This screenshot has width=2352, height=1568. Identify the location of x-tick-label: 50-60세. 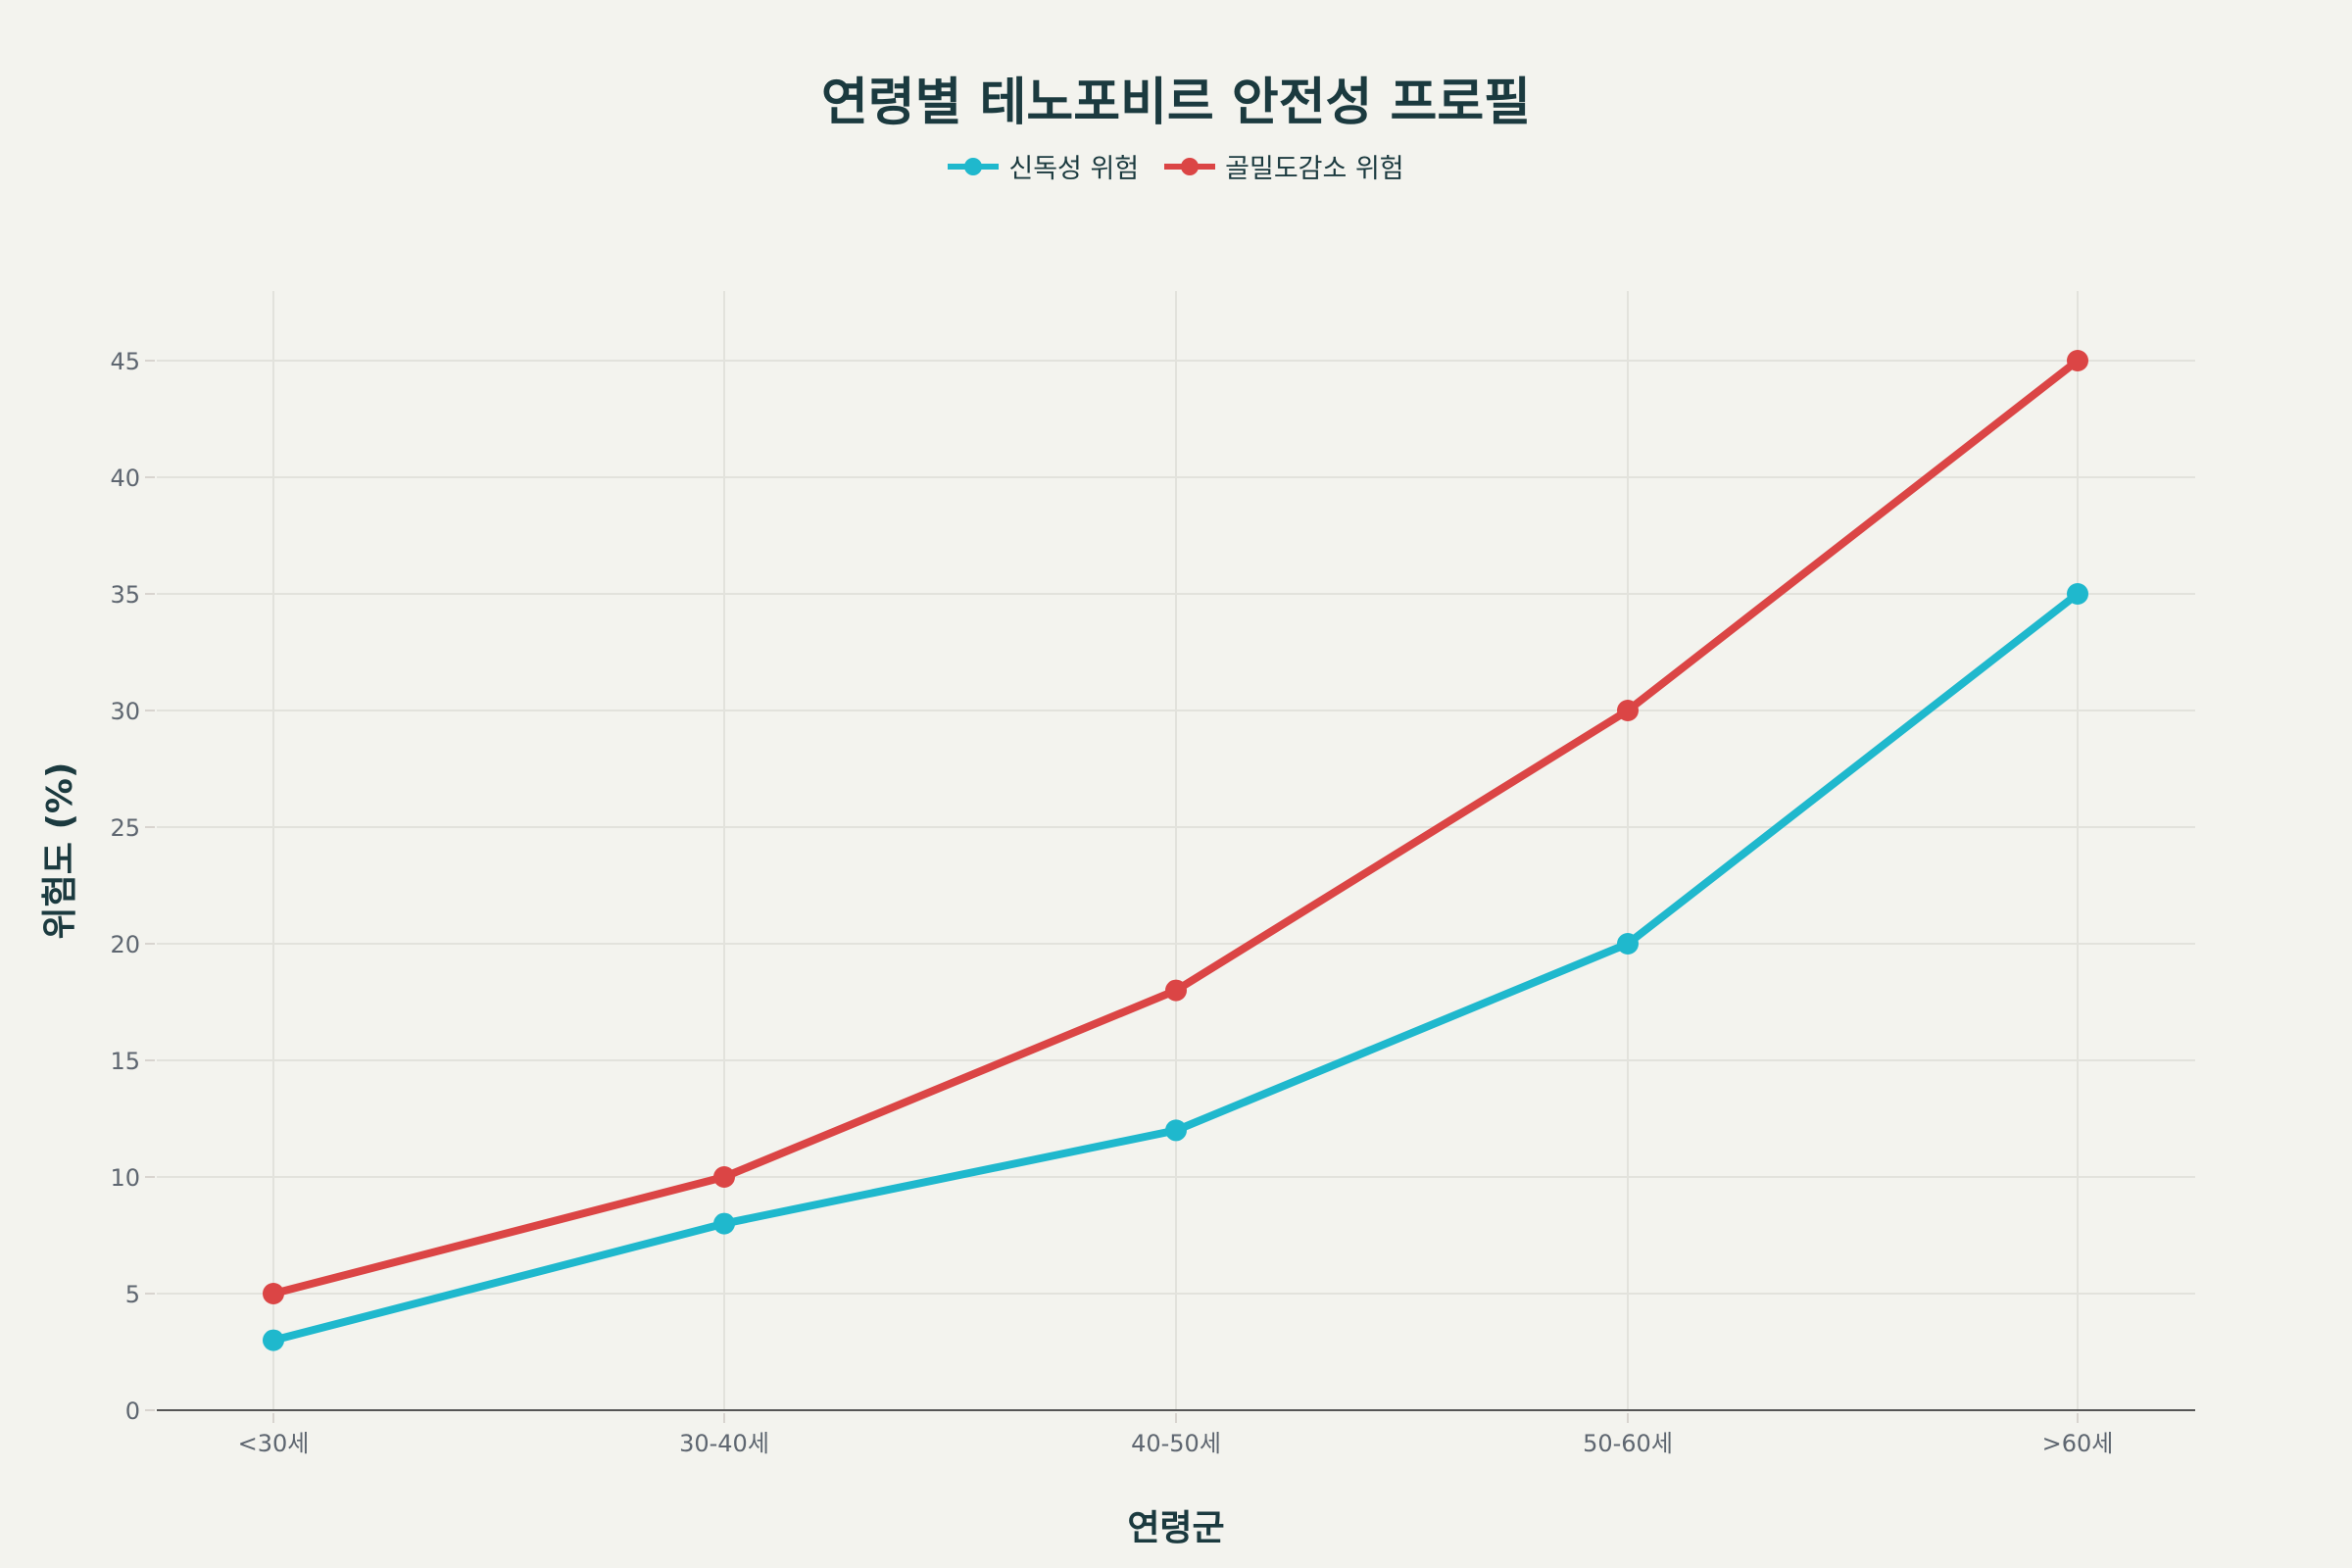
(1628, 1443).